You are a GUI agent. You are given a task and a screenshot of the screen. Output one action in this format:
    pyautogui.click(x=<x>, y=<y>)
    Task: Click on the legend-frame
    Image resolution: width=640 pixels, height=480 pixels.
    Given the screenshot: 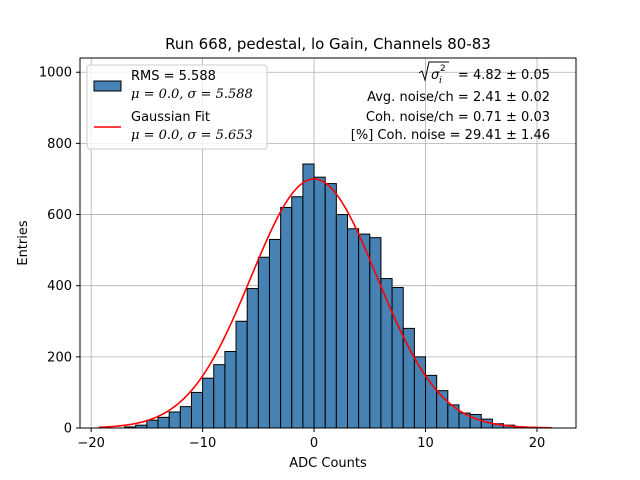 What is the action you would take?
    pyautogui.click(x=177, y=107)
    